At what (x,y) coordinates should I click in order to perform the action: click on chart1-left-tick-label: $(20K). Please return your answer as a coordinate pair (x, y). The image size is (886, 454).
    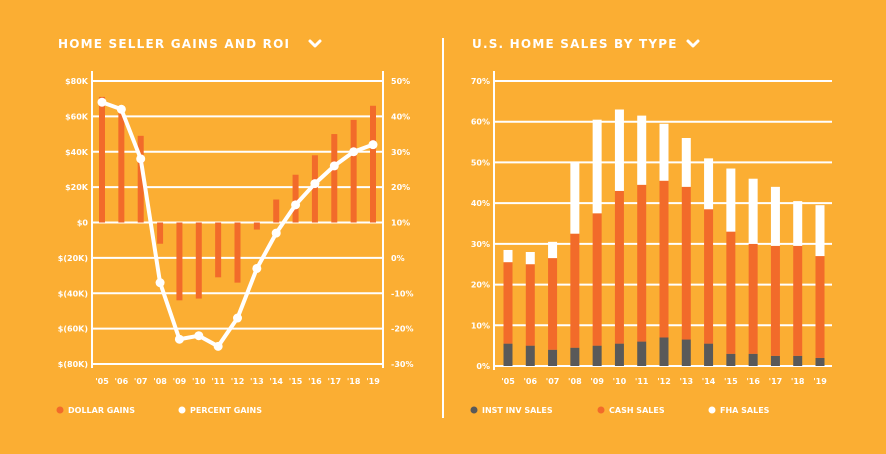
    Looking at the image, I should click on (73, 258).